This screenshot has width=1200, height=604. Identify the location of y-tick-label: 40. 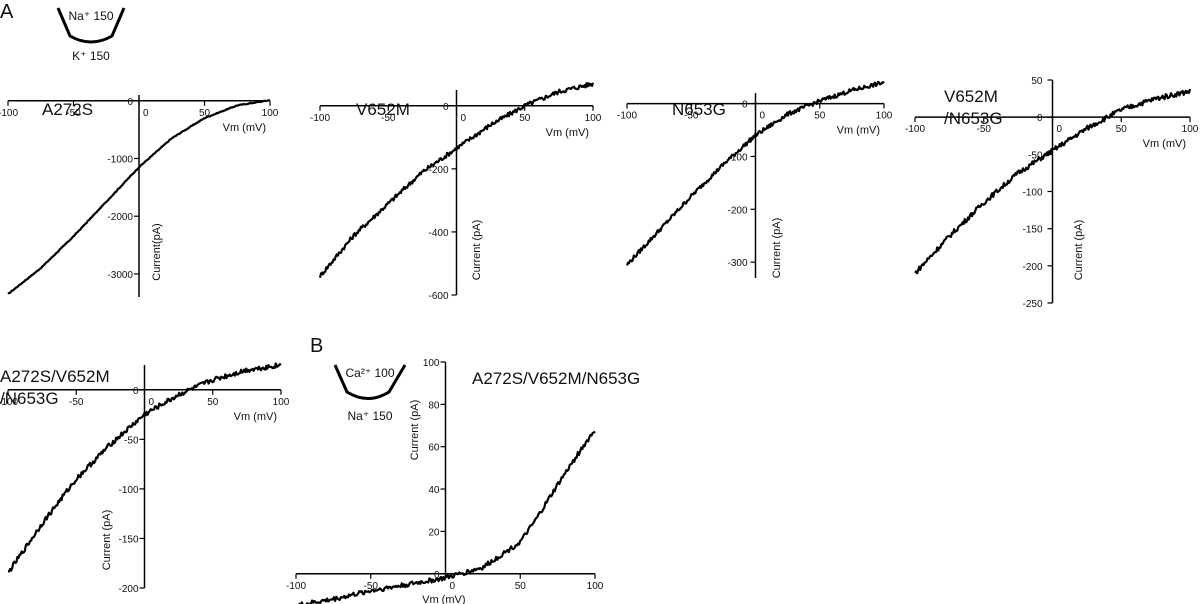
(434, 490).